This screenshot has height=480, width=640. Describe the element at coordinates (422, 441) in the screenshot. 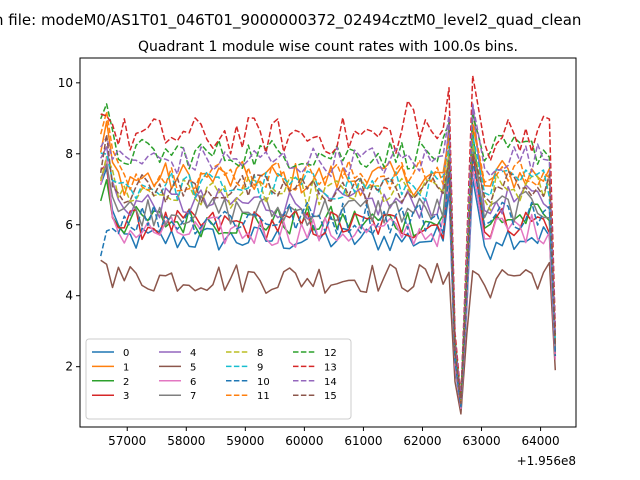

I see `x-tick-label: 62000` at that location.